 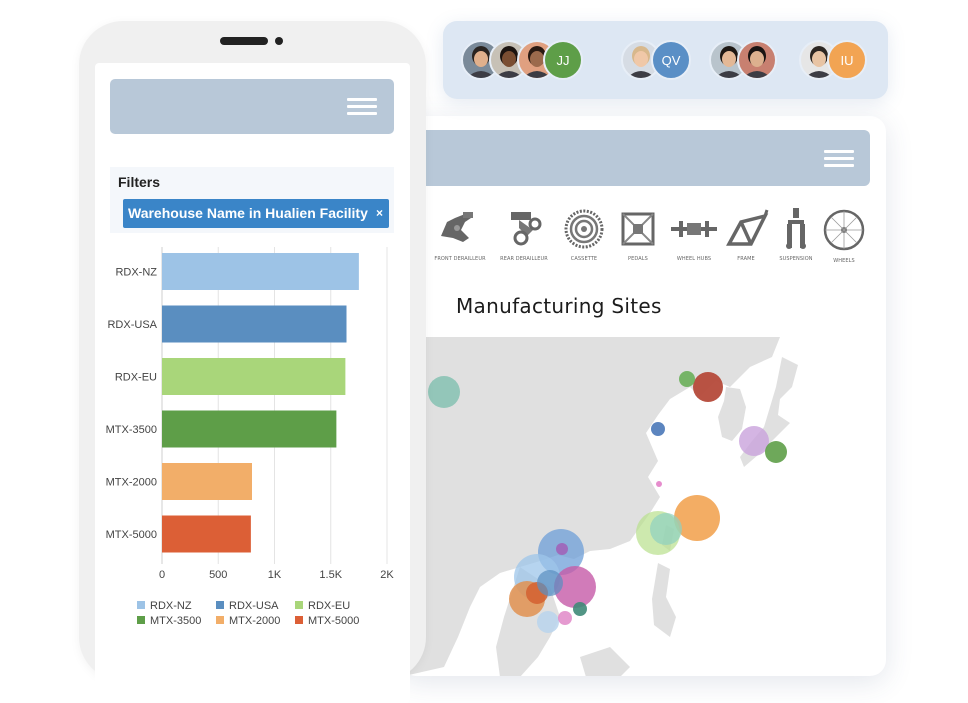 What do you see at coordinates (362, 107) in the screenshot?
I see `phone-menu-icon` at bounding box center [362, 107].